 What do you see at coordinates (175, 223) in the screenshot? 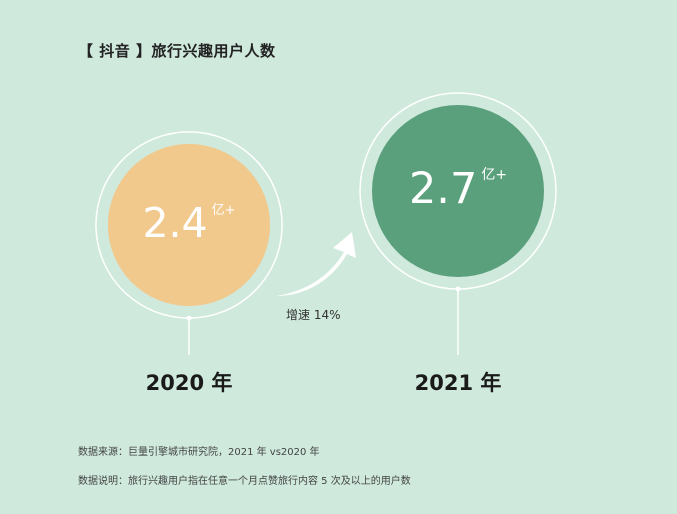
I see `bubble-value-number: 2.4` at bounding box center [175, 223].